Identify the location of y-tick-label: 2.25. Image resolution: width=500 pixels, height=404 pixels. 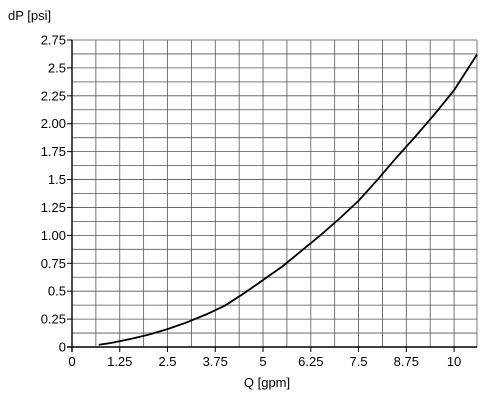
(53, 95).